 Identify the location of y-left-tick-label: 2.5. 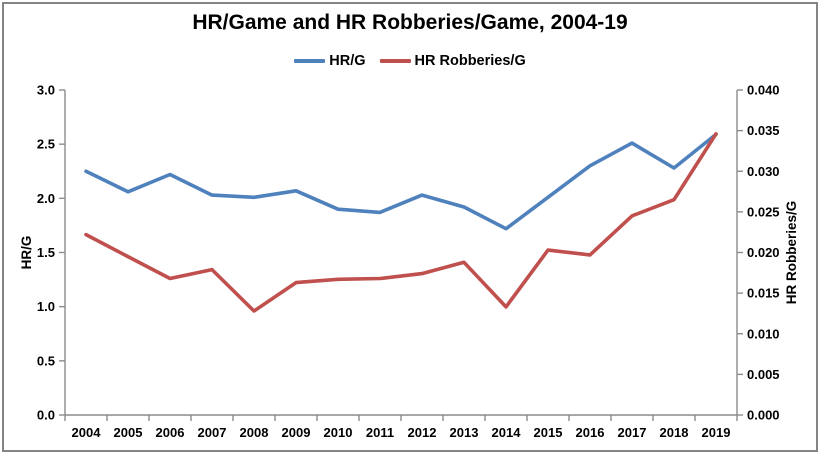
(46, 144).